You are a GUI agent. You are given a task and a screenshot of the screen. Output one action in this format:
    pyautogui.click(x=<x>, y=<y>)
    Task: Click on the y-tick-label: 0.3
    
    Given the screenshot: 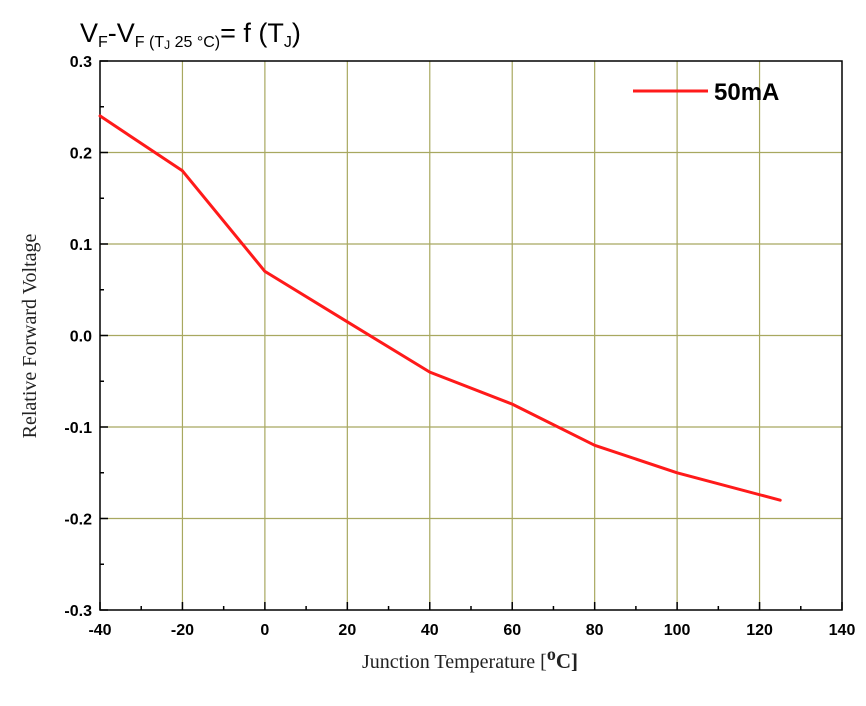 What is the action you would take?
    pyautogui.click(x=81, y=62)
    